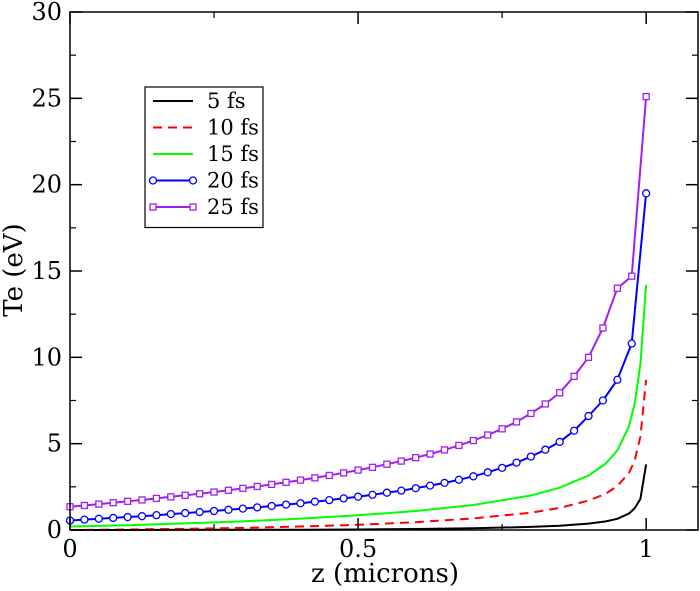  What do you see at coordinates (46, 271) in the screenshot?
I see `y-tick-label: 15` at bounding box center [46, 271].